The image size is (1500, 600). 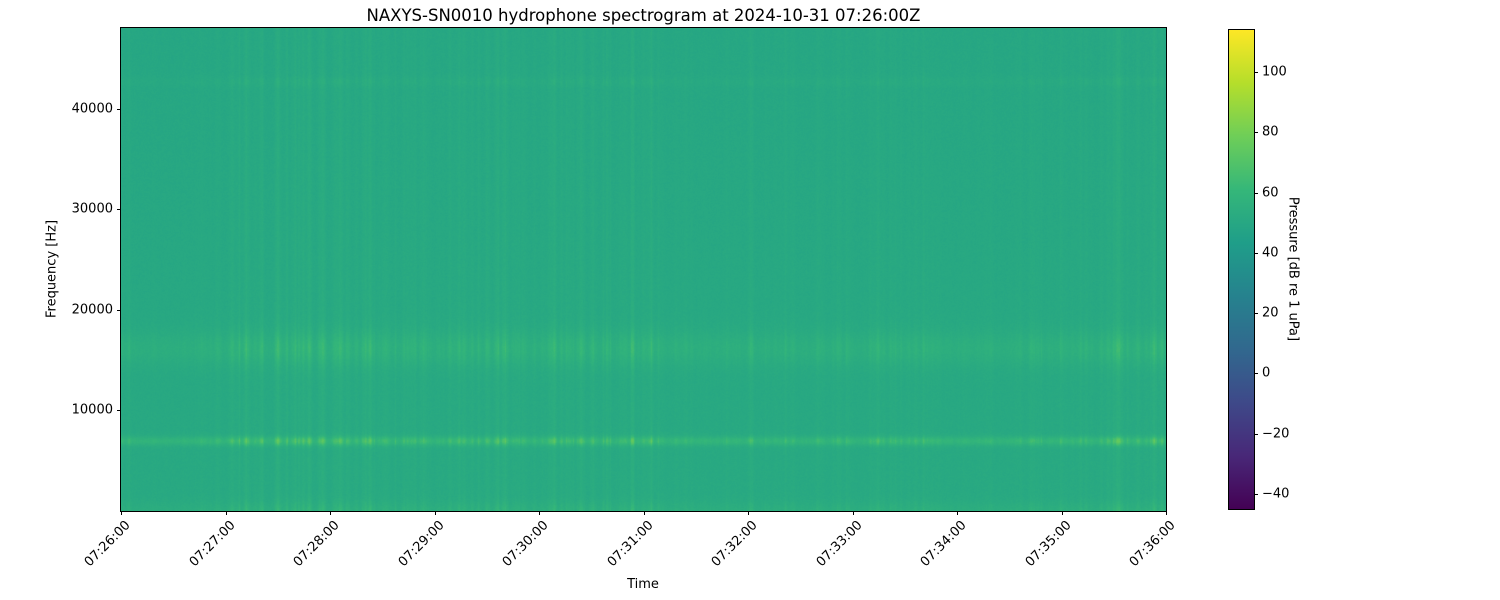 What do you see at coordinates (1270, 132) in the screenshot?
I see `colorbar-tick-label: 80` at bounding box center [1270, 132].